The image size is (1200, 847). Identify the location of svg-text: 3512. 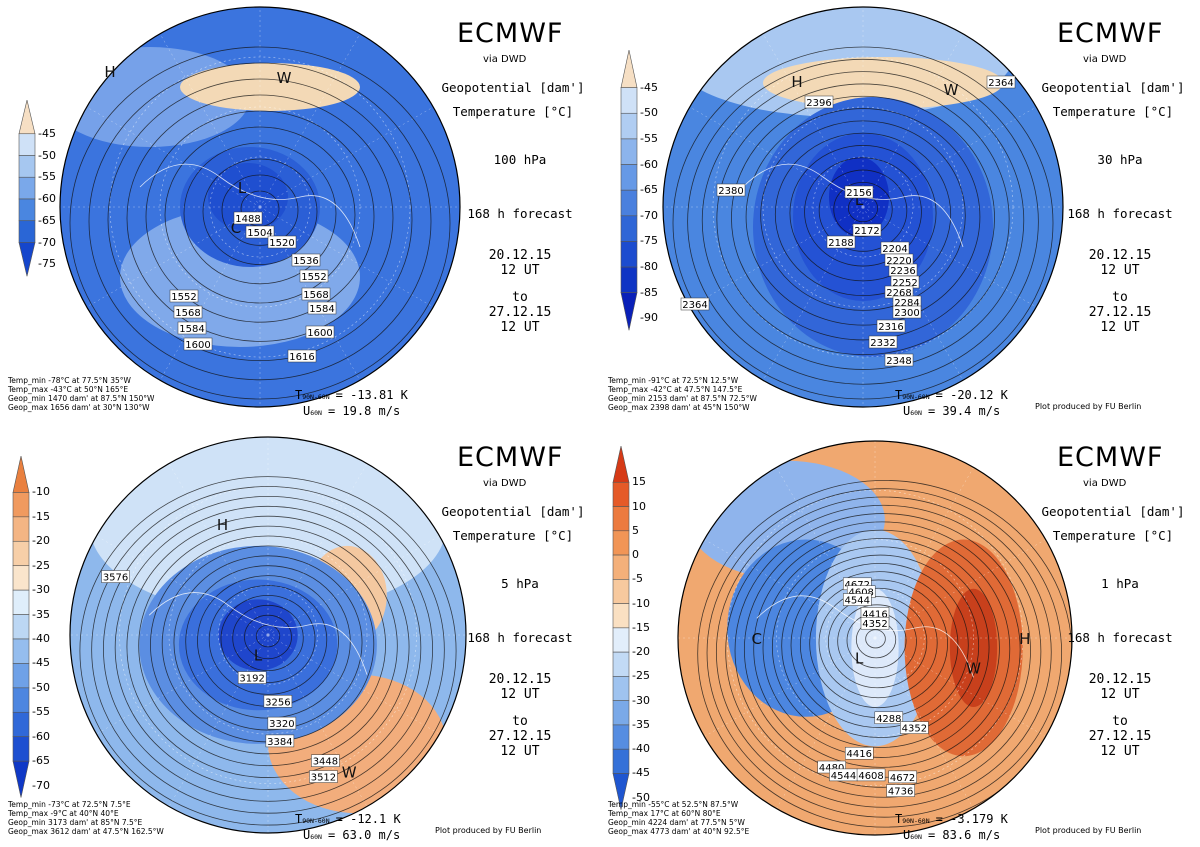
(323, 778).